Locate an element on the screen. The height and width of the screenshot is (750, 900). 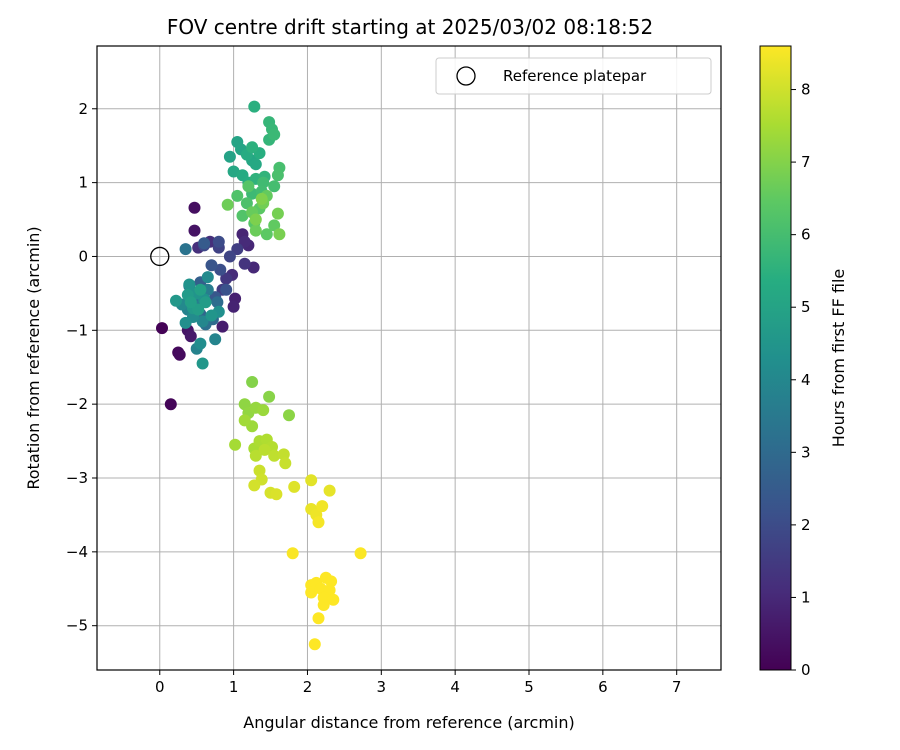
colorbar-tick-label: 4 is located at coordinates (806, 380).